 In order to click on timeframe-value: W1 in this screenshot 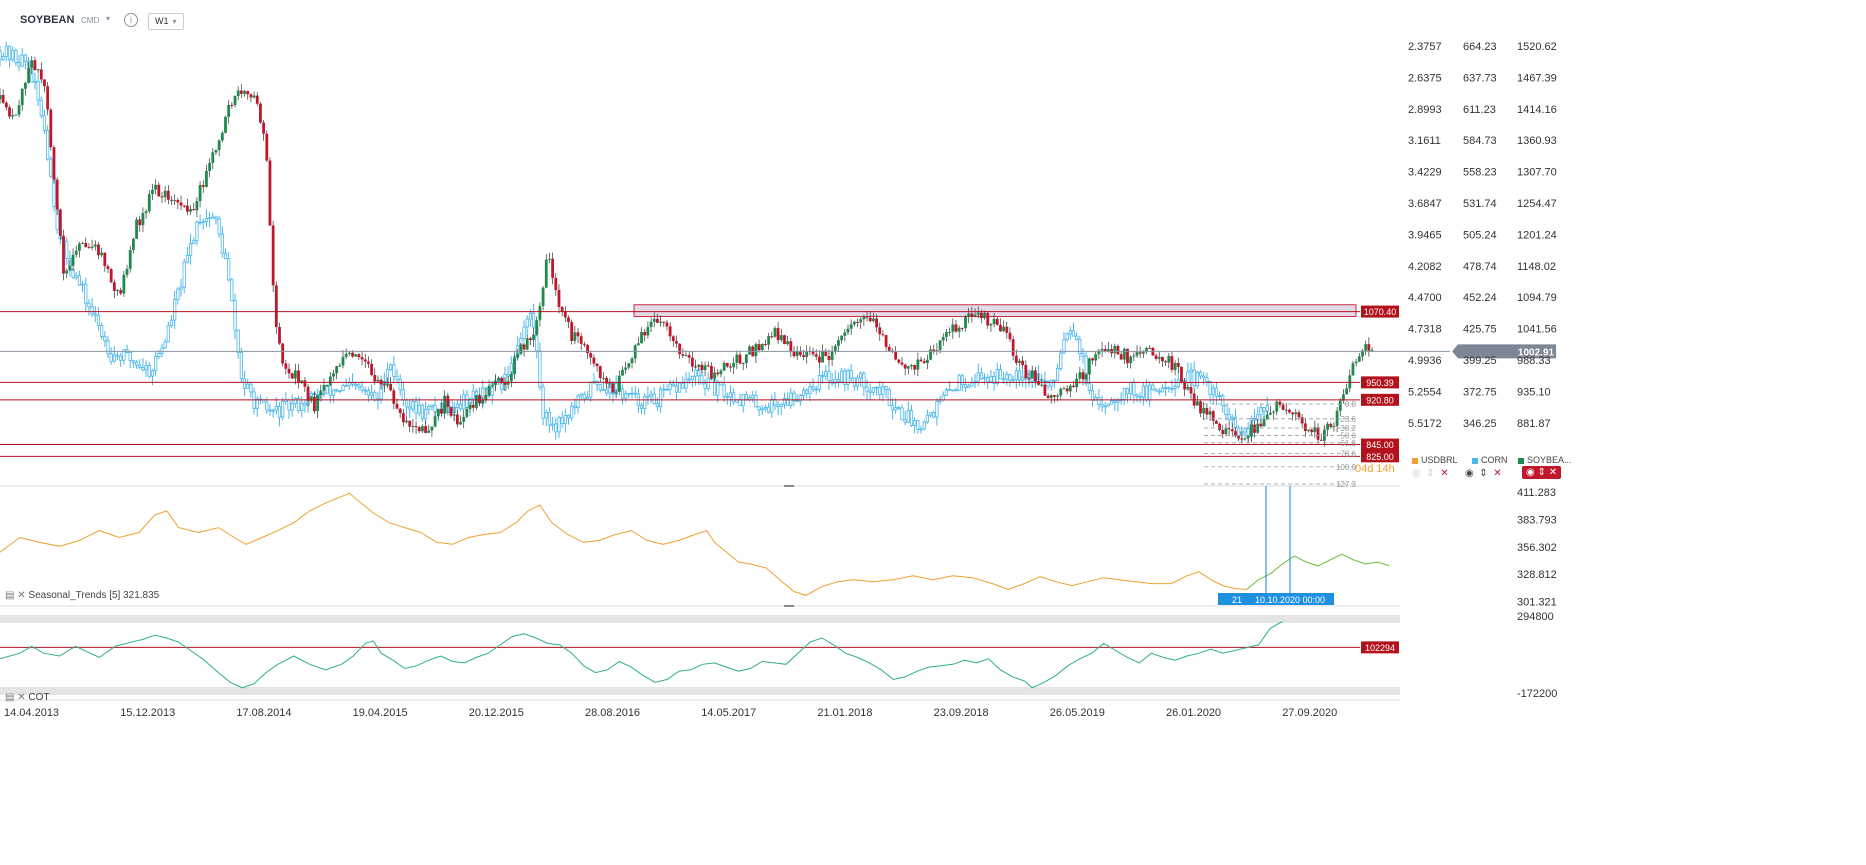, I will do `click(162, 21)`.